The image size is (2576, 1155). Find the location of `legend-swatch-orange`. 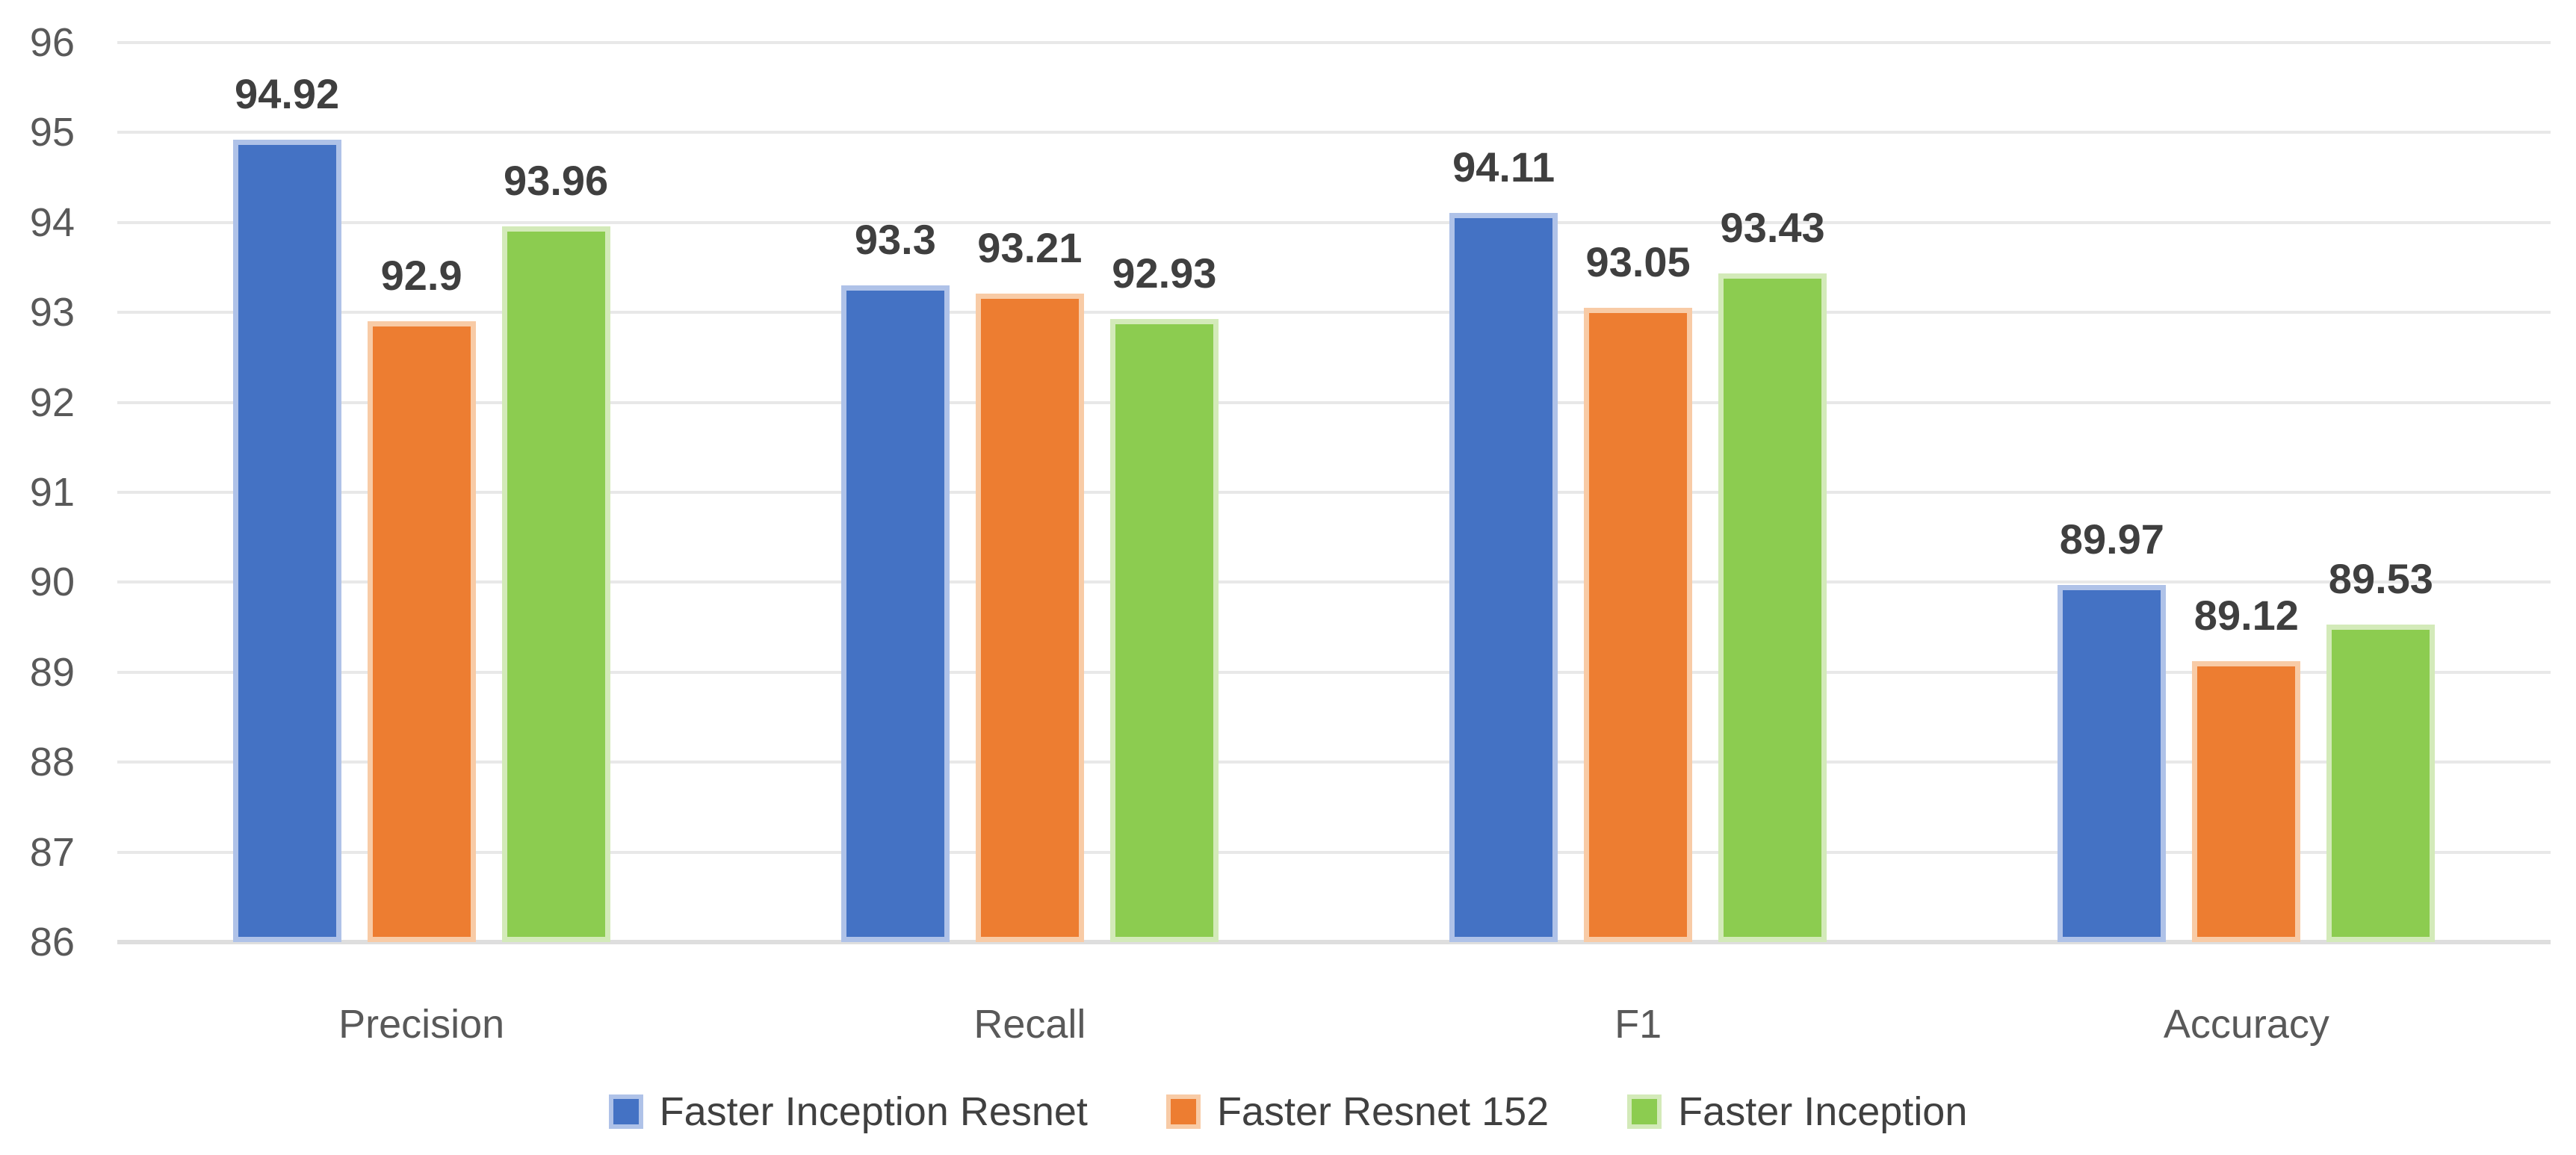

legend-swatch-orange is located at coordinates (1183, 1111).